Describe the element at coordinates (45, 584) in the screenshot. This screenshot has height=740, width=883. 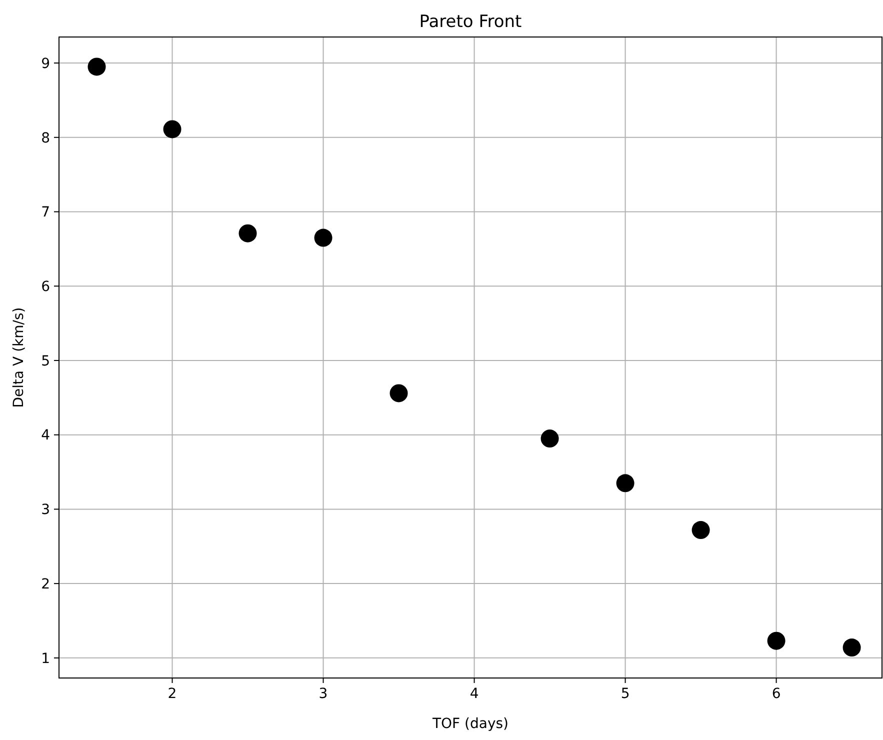
I see `y-tick-label: 2` at that location.